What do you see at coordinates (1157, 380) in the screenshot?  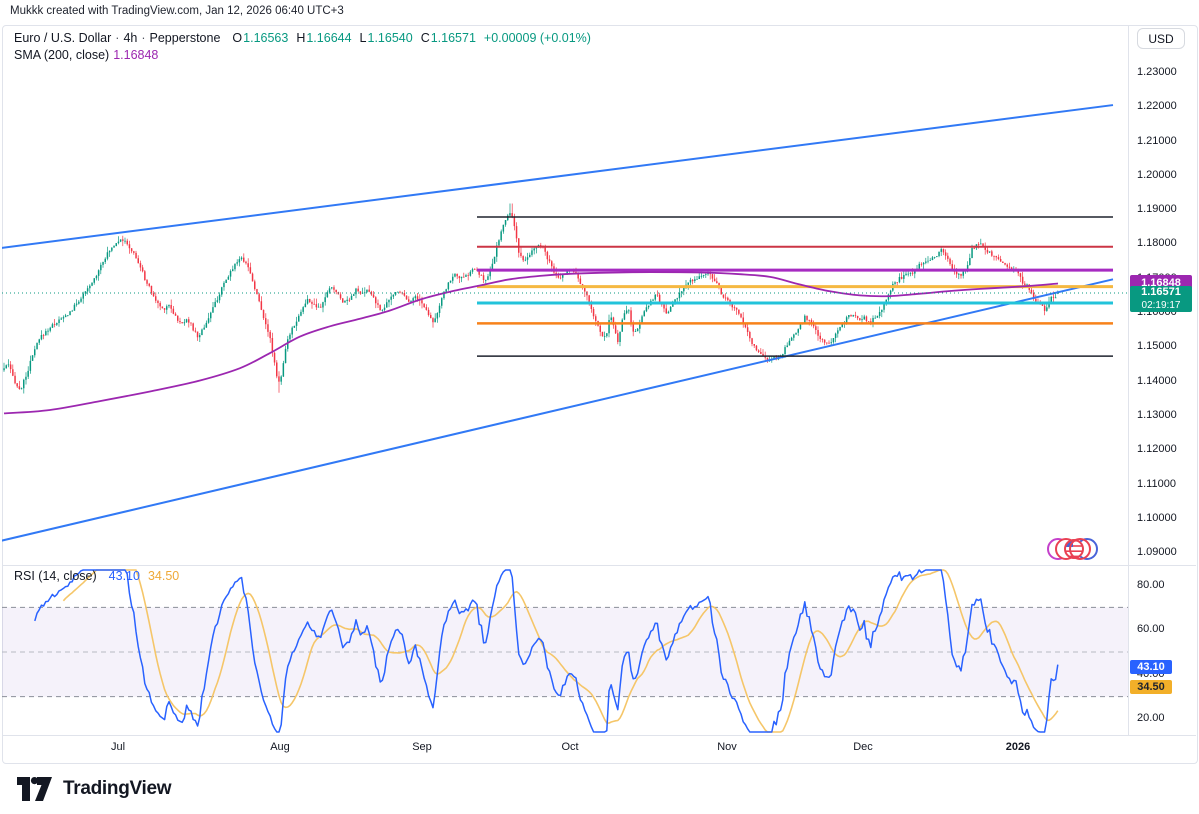 I see `price-axis-label: 1.14000` at bounding box center [1157, 380].